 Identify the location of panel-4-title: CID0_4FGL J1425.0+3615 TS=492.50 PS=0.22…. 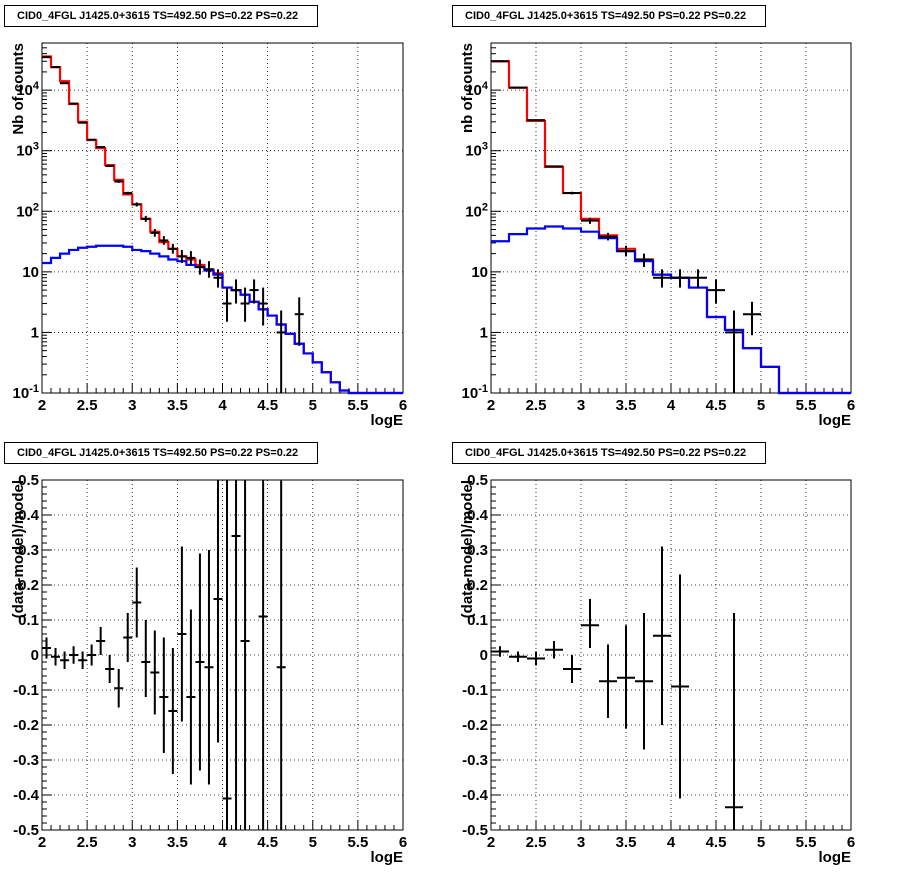
(609, 453).